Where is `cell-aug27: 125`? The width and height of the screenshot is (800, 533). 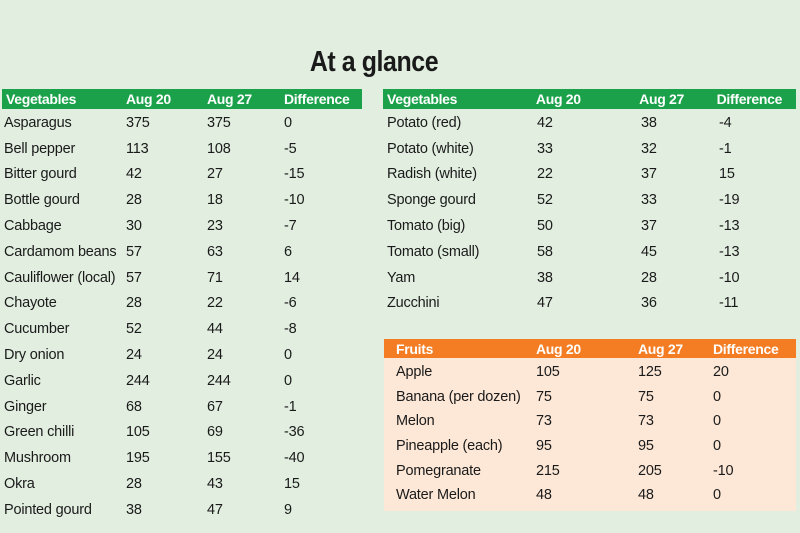 cell-aug27: 125 is located at coordinates (650, 372).